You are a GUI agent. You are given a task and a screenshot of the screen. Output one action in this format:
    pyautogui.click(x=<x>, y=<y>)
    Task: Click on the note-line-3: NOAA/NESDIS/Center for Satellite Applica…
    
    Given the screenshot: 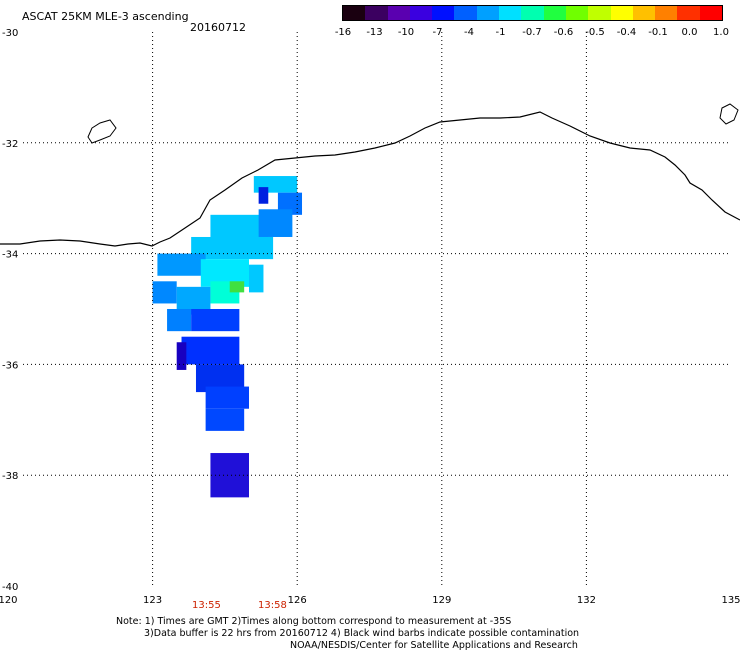 What is the action you would take?
    pyautogui.click(x=434, y=645)
    